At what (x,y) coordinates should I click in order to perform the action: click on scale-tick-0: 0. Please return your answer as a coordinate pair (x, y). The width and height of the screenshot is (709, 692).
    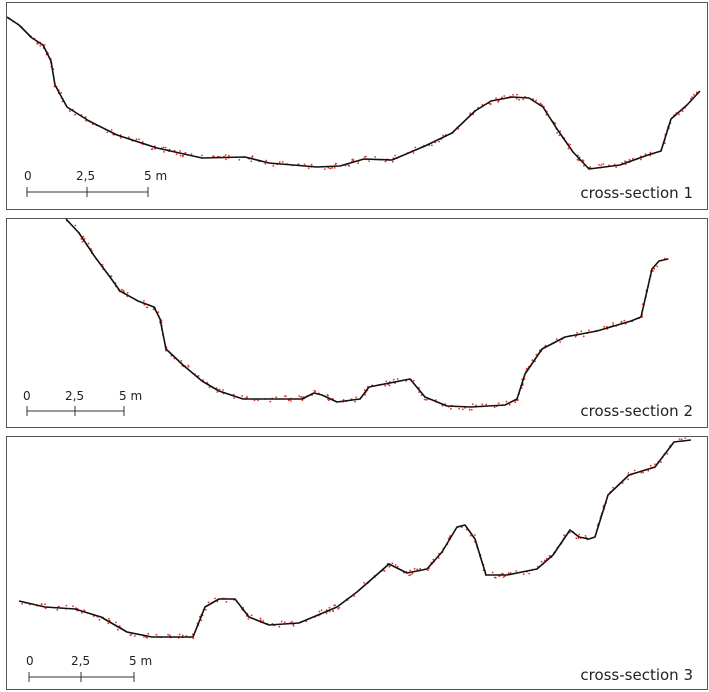
    Looking at the image, I should click on (28, 176).